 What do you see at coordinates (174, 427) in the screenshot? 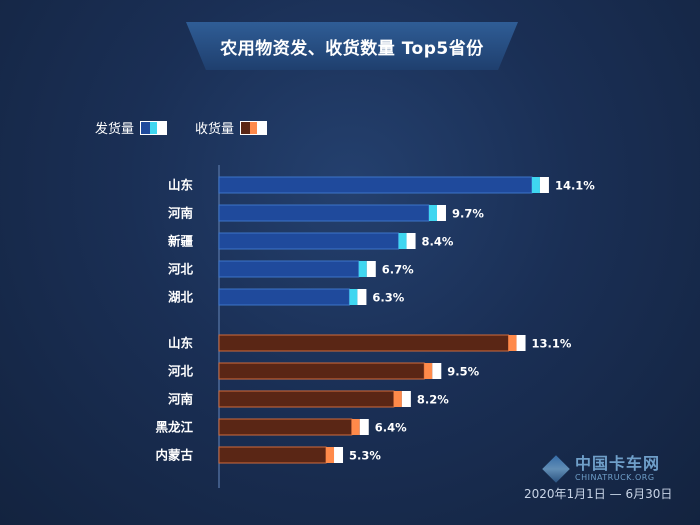
I see `receipt-category-label: 黑龙江` at bounding box center [174, 427].